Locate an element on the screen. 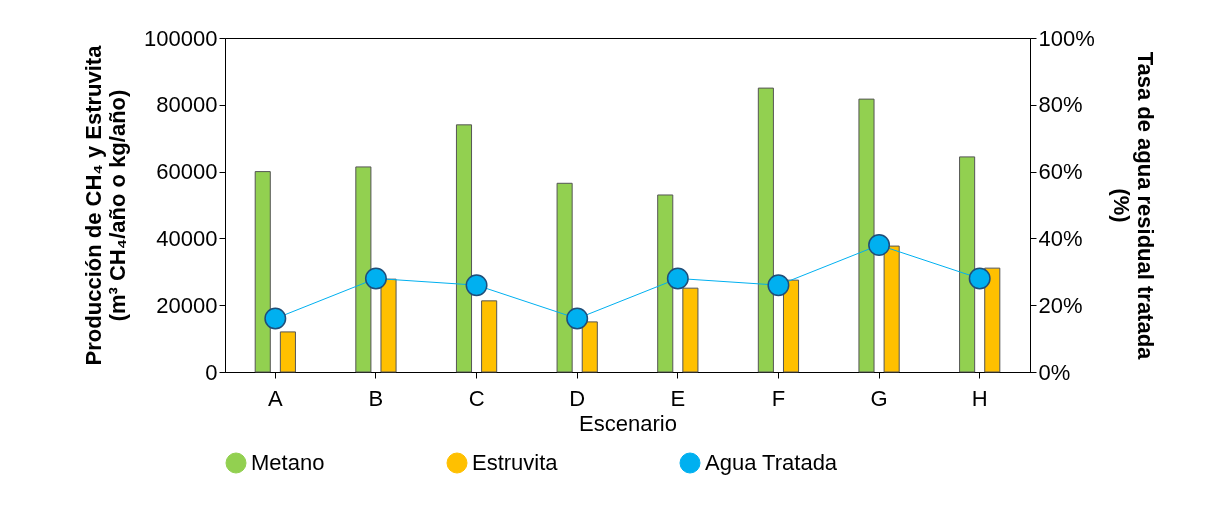 The image size is (1227, 512). y2-tick-label: 60% is located at coordinates (1060, 172).